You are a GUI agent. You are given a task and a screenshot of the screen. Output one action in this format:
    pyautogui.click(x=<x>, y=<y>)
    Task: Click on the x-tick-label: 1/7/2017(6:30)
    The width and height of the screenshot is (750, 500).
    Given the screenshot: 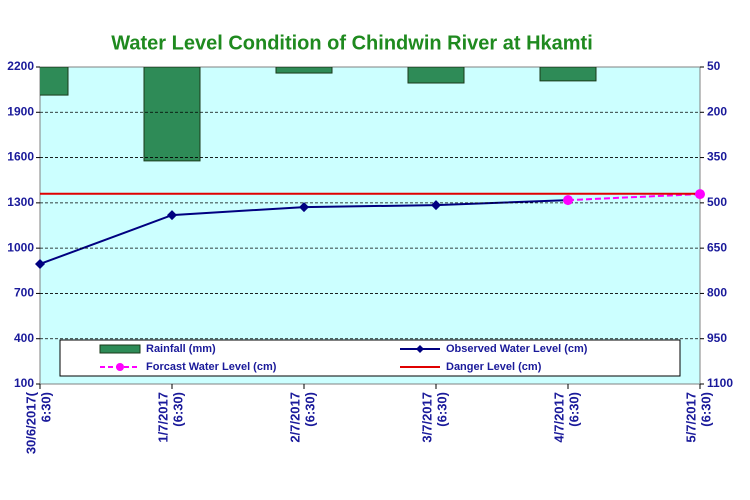 What is the action you would take?
    pyautogui.click(x=171, y=417)
    